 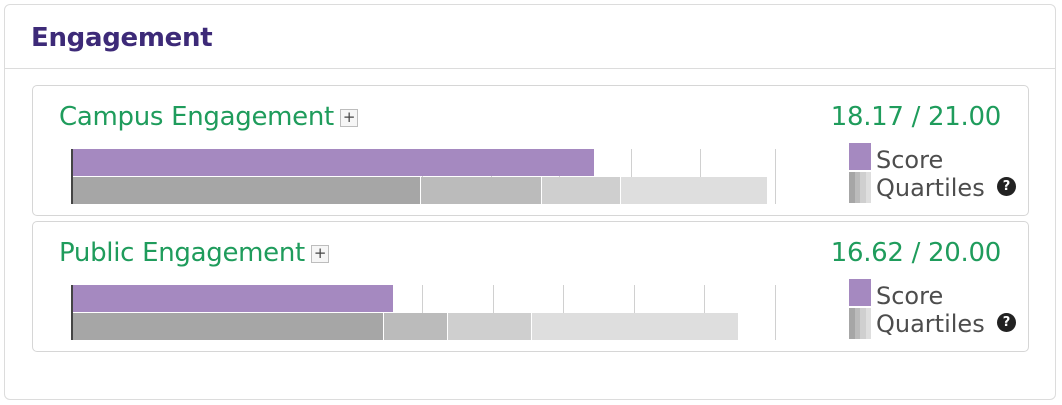 I want to click on score-value: 16.62 / 20.00, so click(x=916, y=253).